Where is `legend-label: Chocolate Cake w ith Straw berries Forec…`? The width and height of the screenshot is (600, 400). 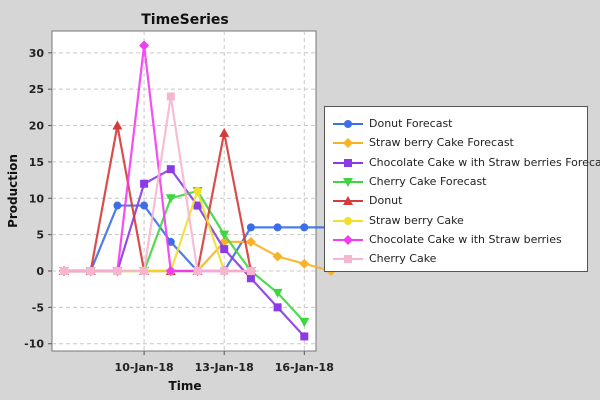 legend-label: Chocolate Cake w ith Straw berries Forec… is located at coordinates (484, 162).